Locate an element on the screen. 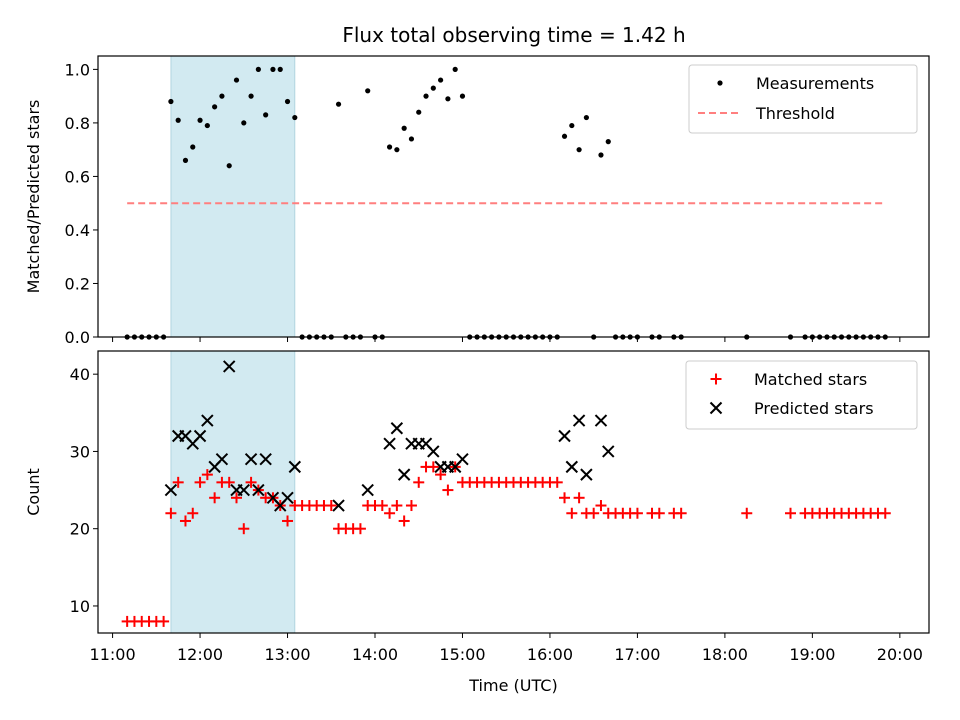  top-ytick-label: 0.0 is located at coordinates (77, 337).